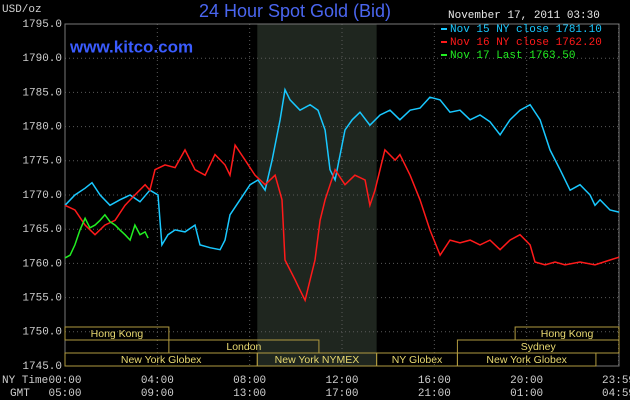 This screenshot has width=630, height=400. I want to click on x2-tick-label: 13:00, so click(249, 394).